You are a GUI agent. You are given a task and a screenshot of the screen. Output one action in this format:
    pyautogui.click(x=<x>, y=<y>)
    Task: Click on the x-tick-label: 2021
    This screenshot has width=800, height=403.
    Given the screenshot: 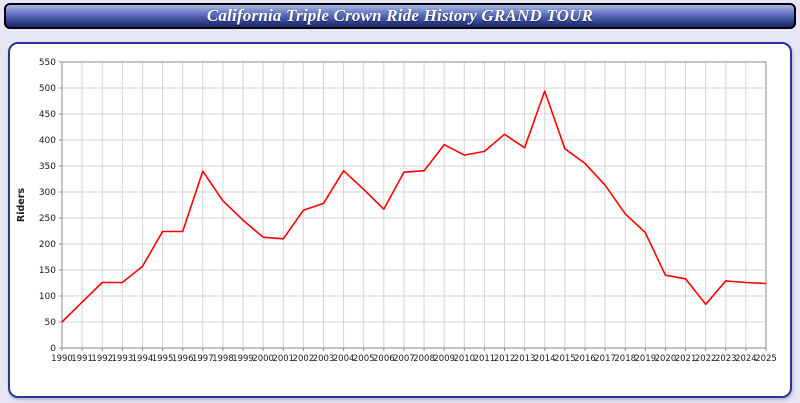 What is the action you would take?
    pyautogui.click(x=686, y=359)
    